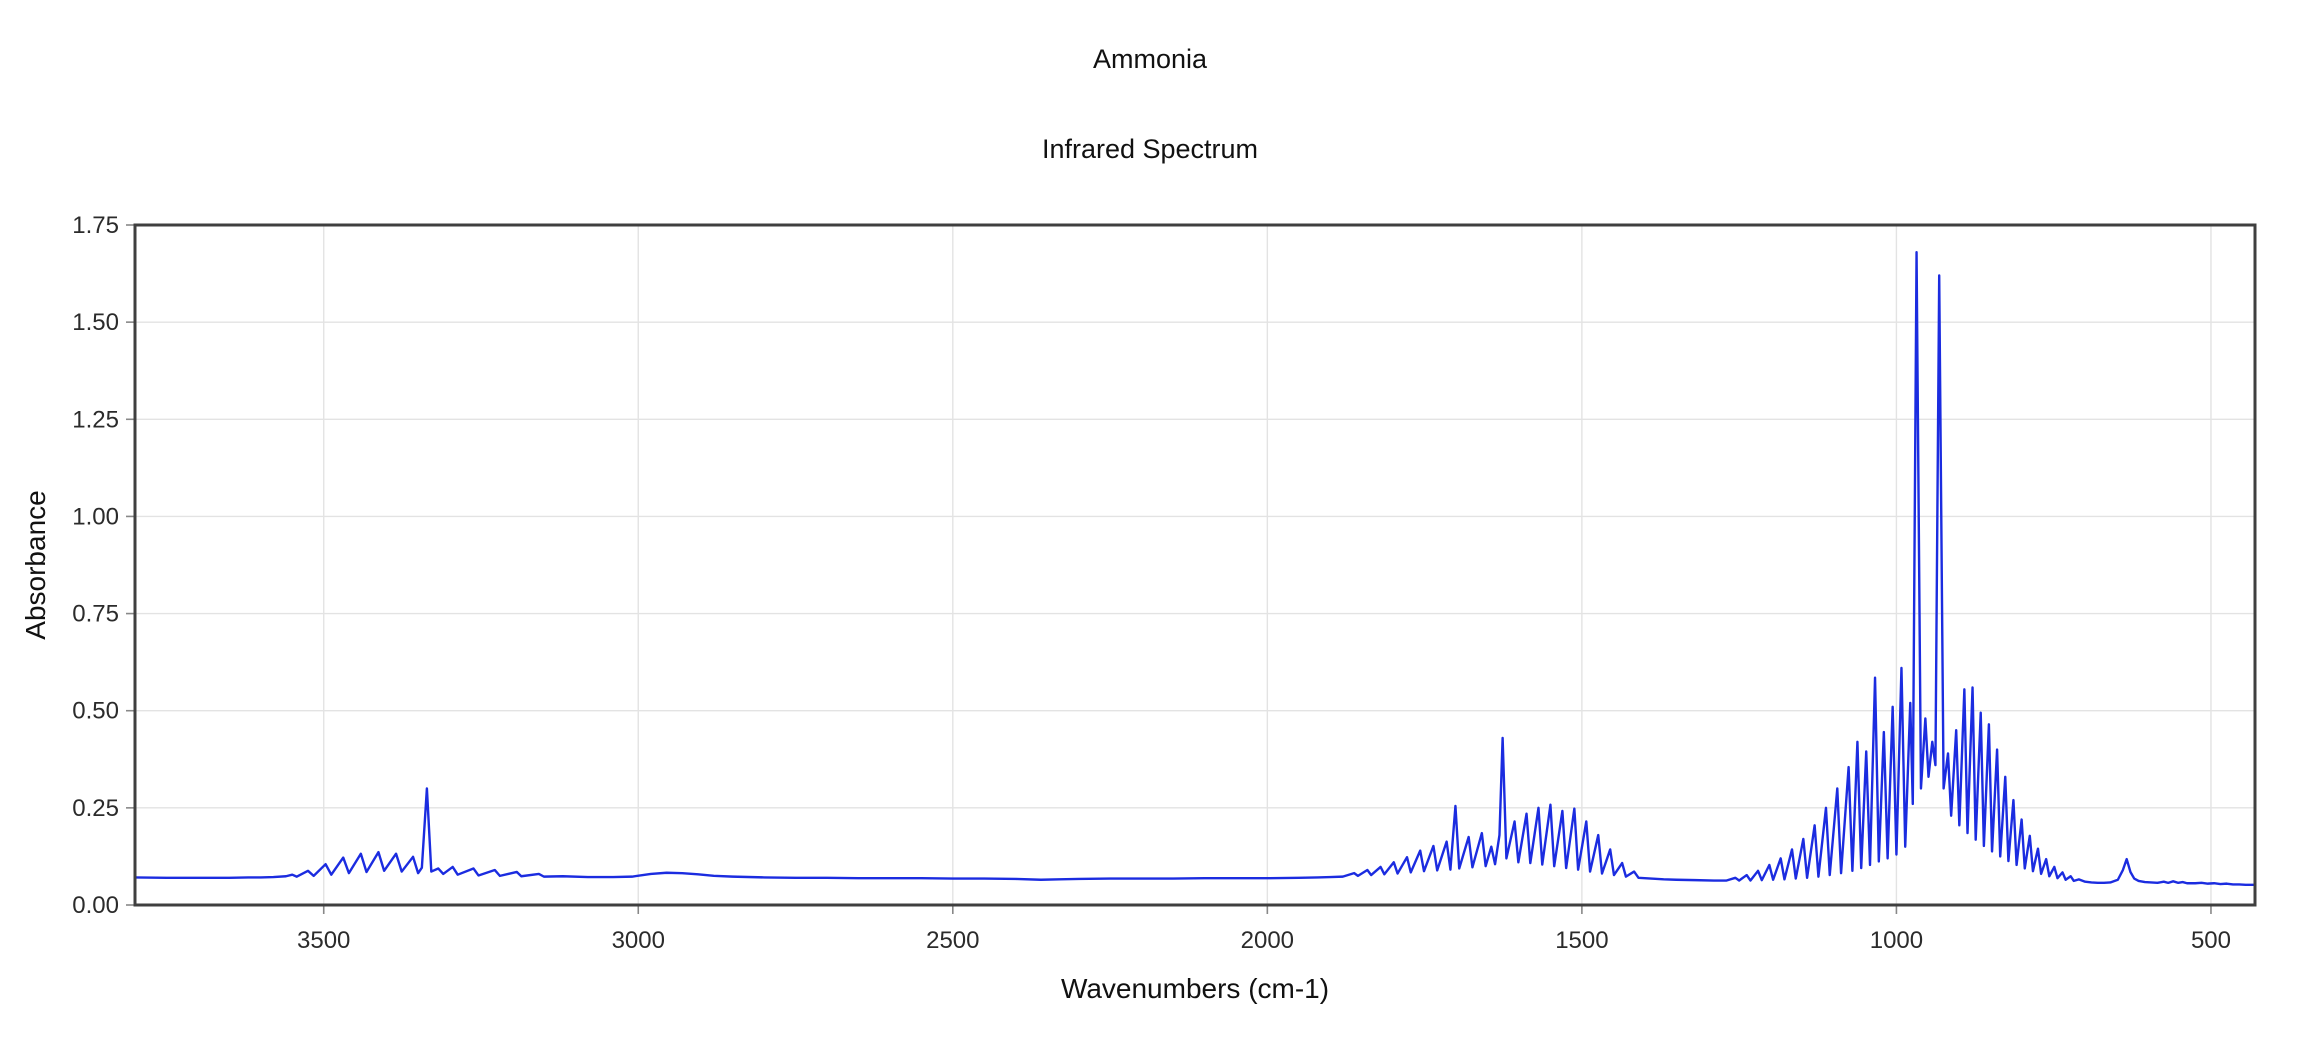  Describe the element at coordinates (35, 564) in the screenshot. I see `y-axis-title: Absorbance` at that location.